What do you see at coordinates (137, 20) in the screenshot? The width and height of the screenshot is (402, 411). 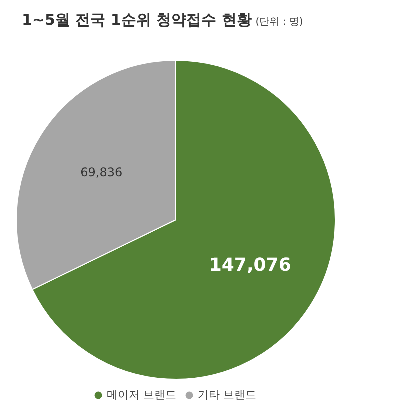 I see `chart-title: 1~5월 전국 1순위 청약접수 현황` at bounding box center [137, 20].